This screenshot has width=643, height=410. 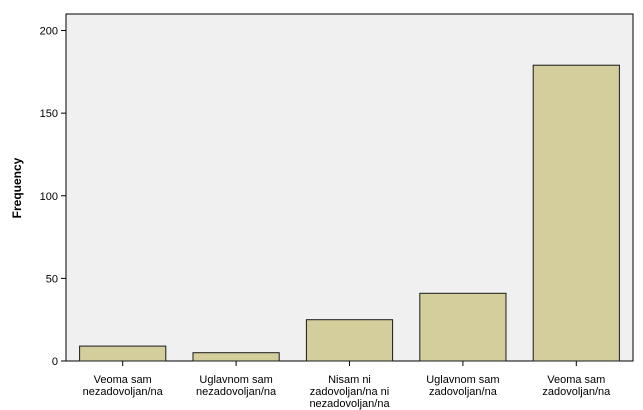 I want to click on x-category-label: Nisam ni zadovoljan/na ni nezadovoljan/na, so click(x=349, y=392).